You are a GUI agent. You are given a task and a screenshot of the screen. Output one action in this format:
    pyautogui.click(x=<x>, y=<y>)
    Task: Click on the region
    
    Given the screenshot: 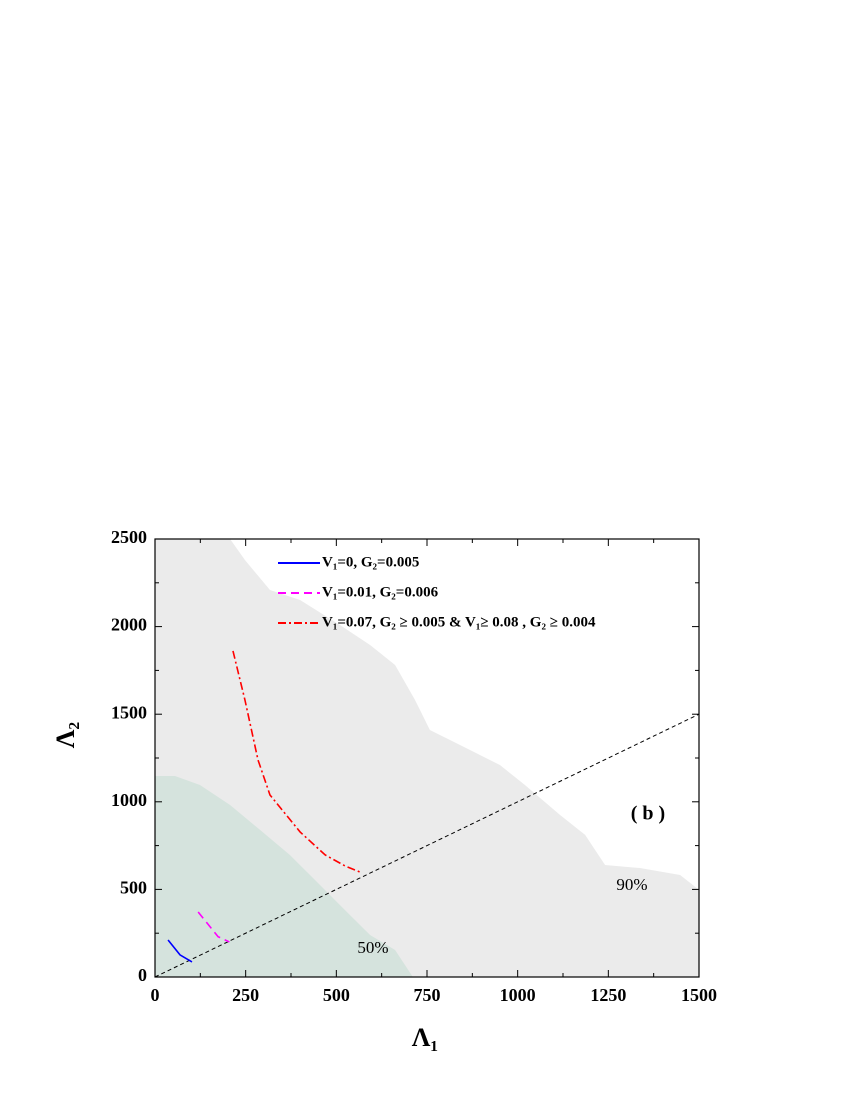 What is the action you would take?
    pyautogui.click(x=284, y=876)
    